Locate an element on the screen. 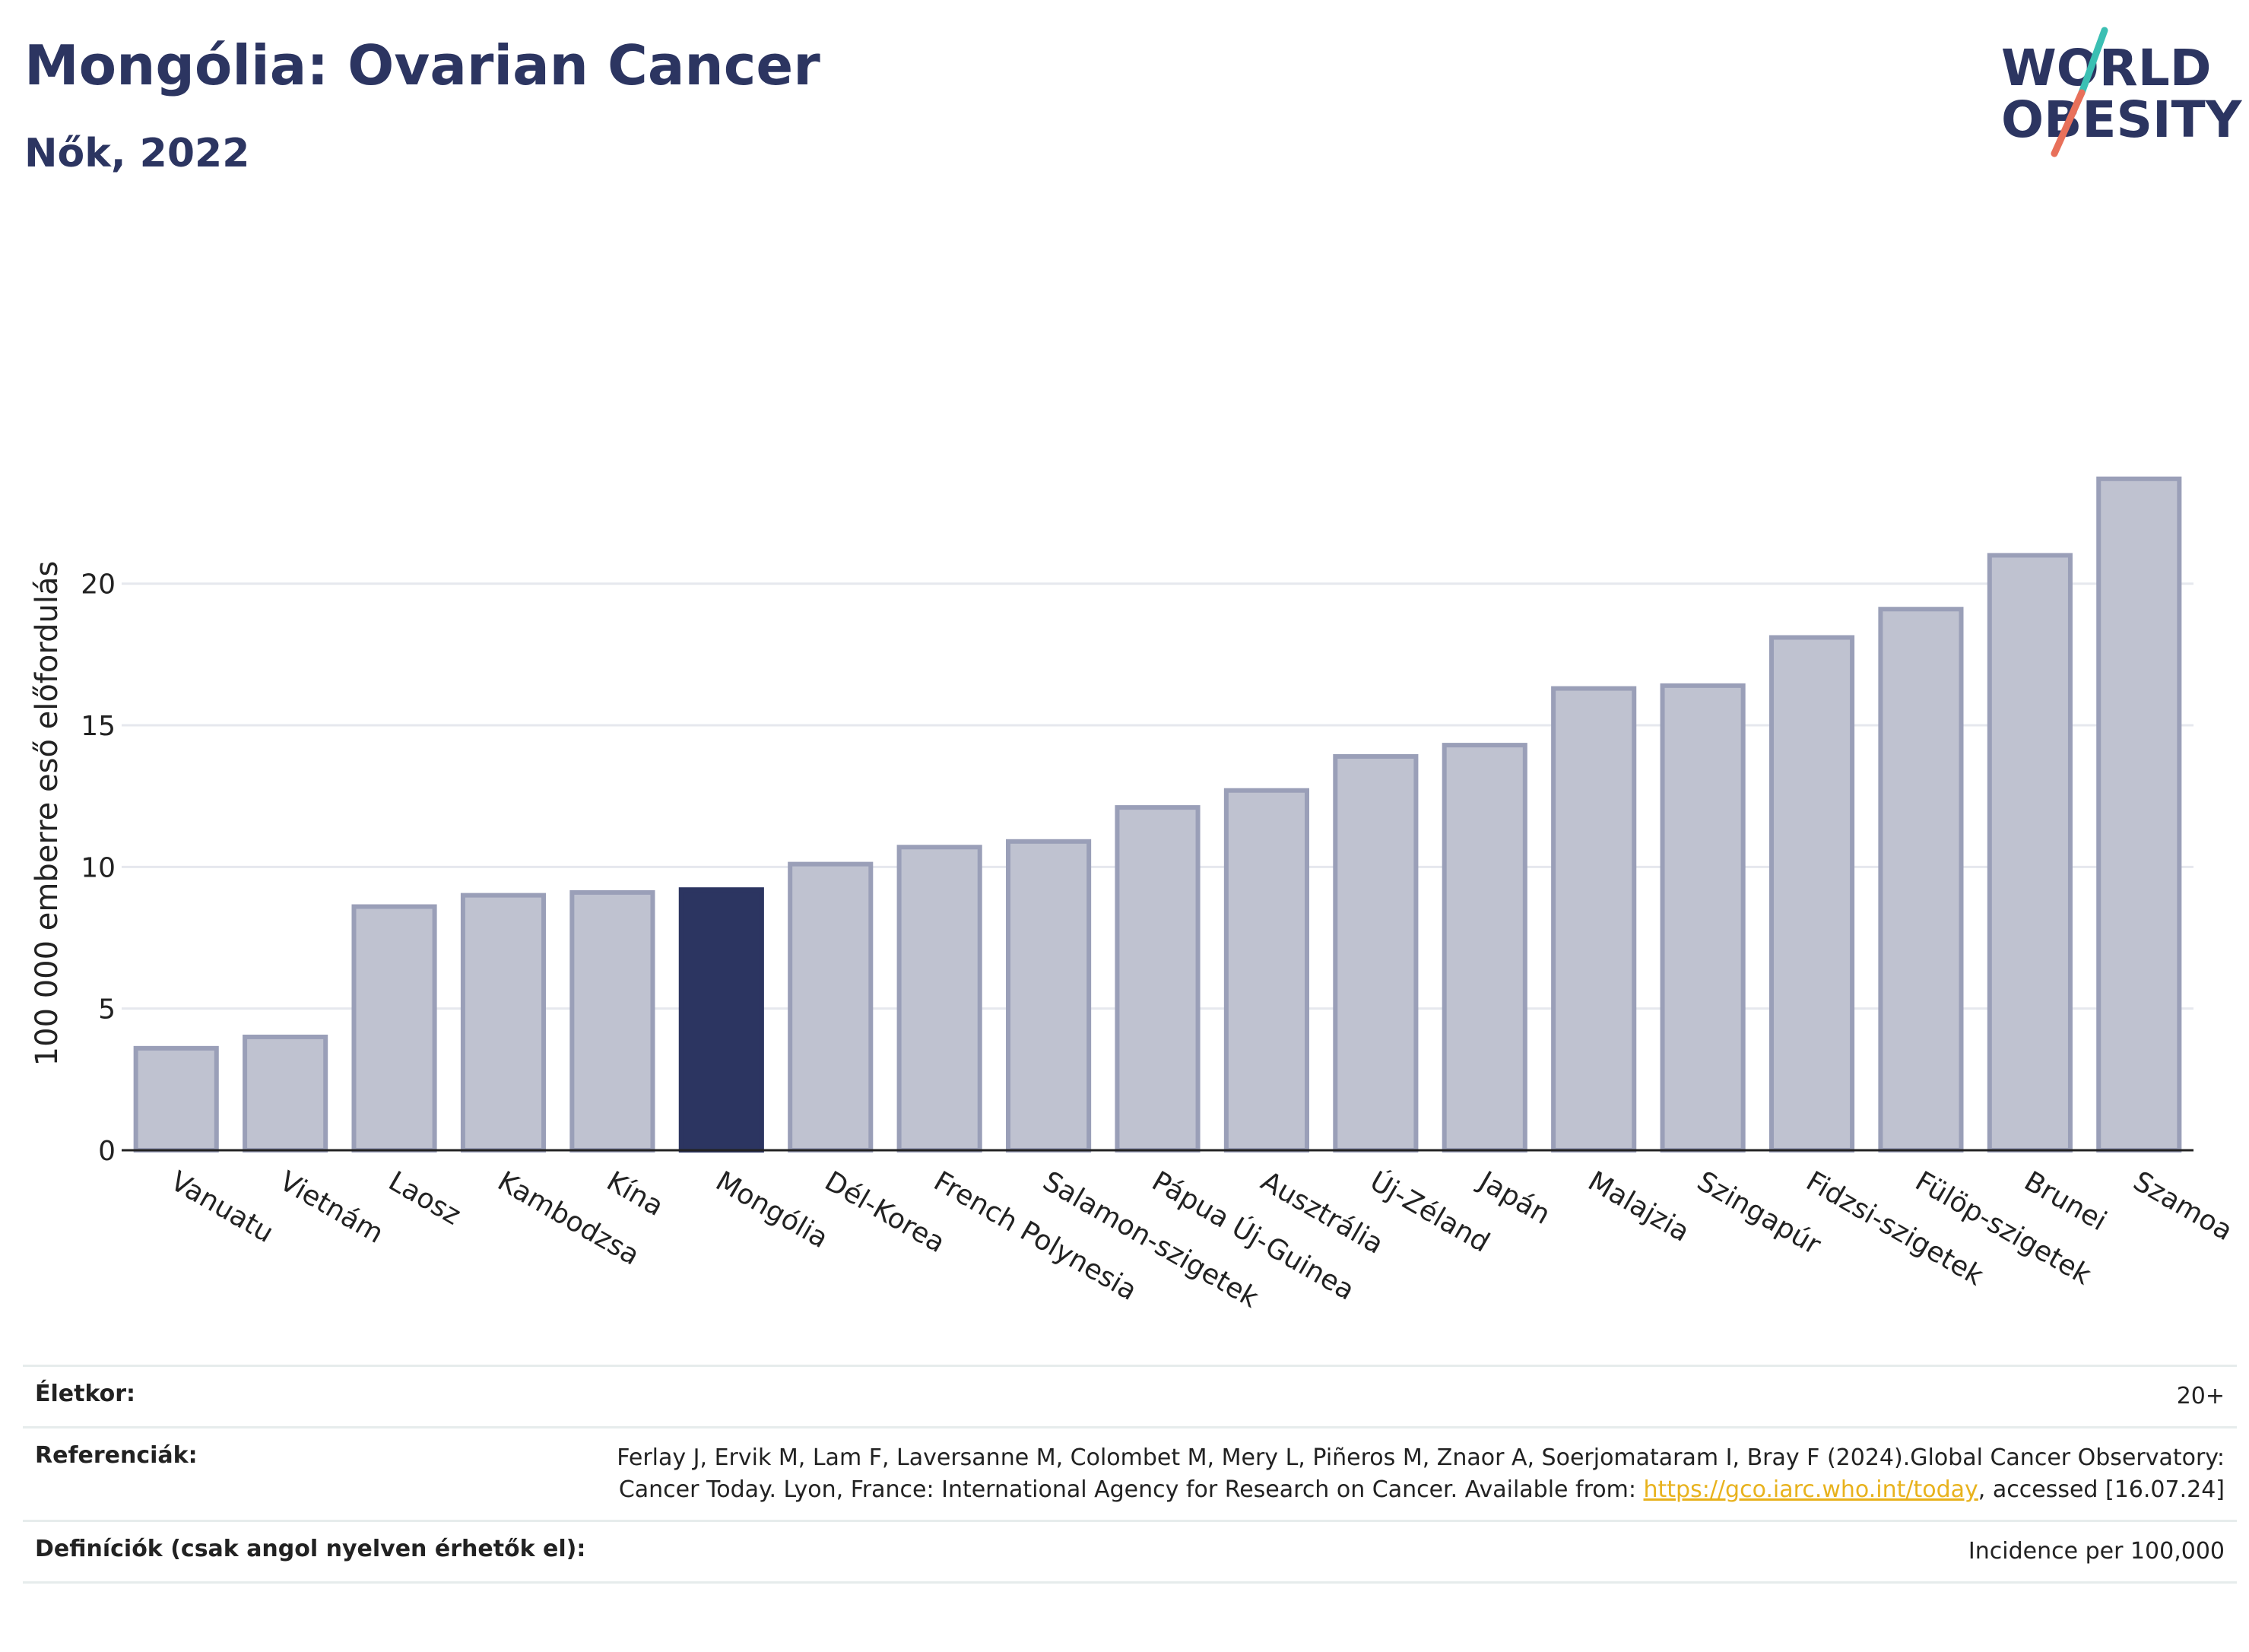  bar-Salamon-szigetek is located at coordinates (1049, 996).